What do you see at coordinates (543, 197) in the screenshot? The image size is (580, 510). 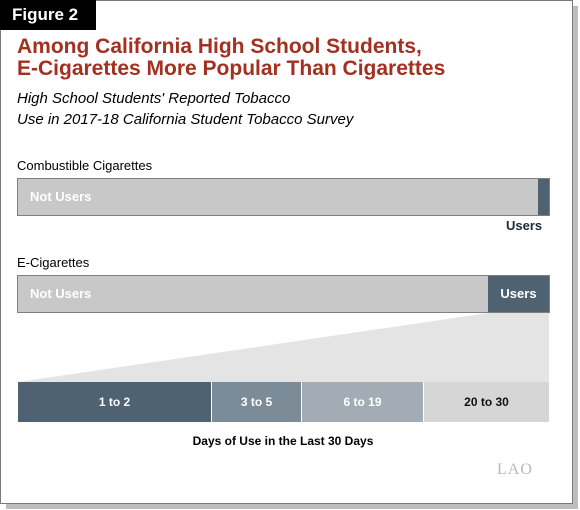 I see `cigarettes-users-segment` at bounding box center [543, 197].